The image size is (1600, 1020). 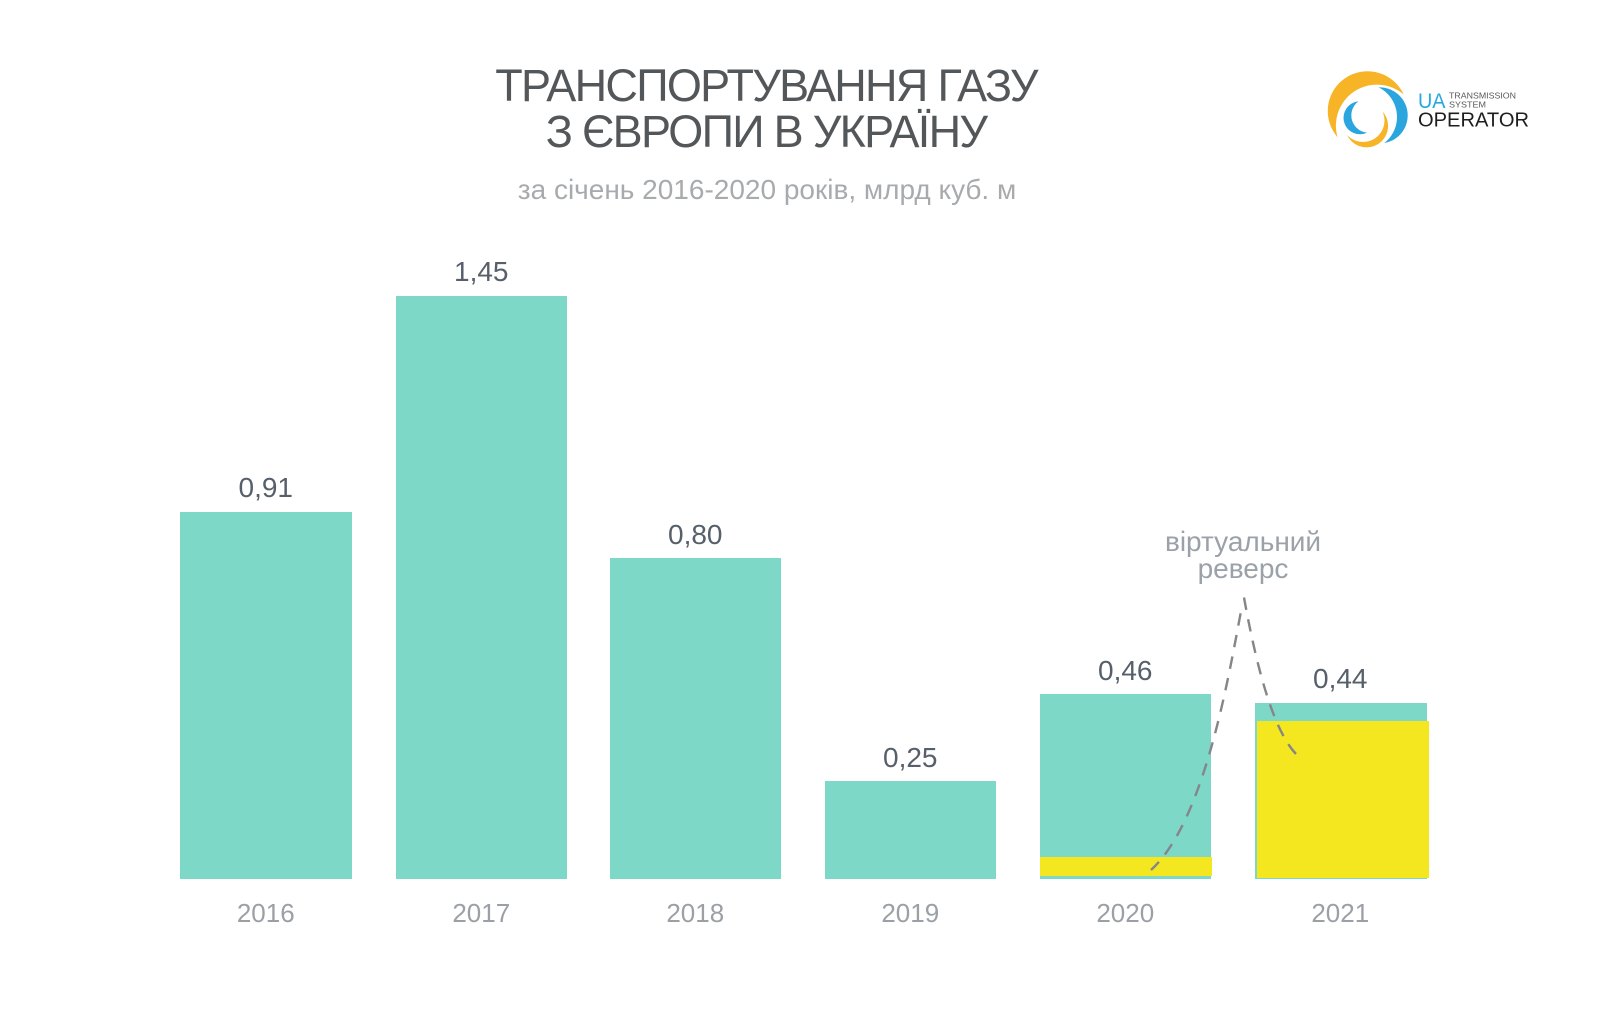 I want to click on svg-text: TRANSMISSION, so click(x=1482, y=96).